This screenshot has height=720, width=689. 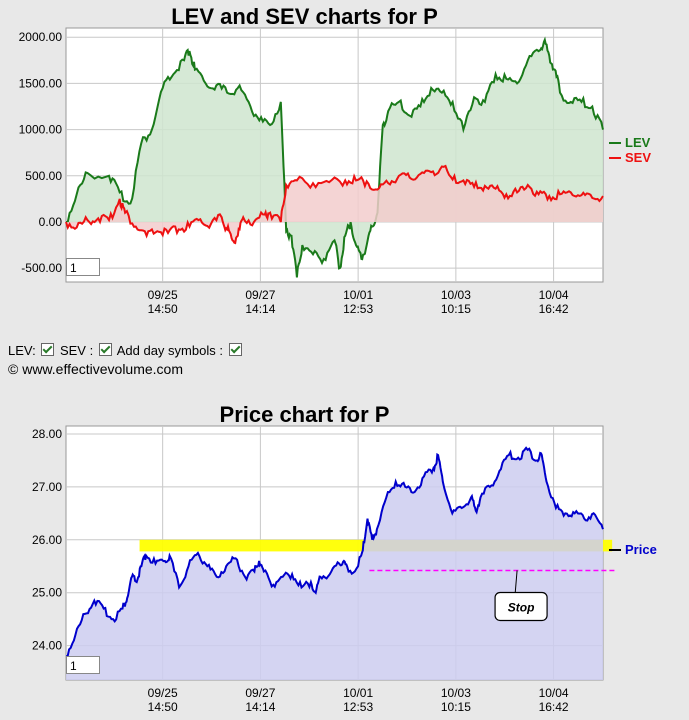 I want to click on y-tick-label: 26.00, so click(x=47, y=540).